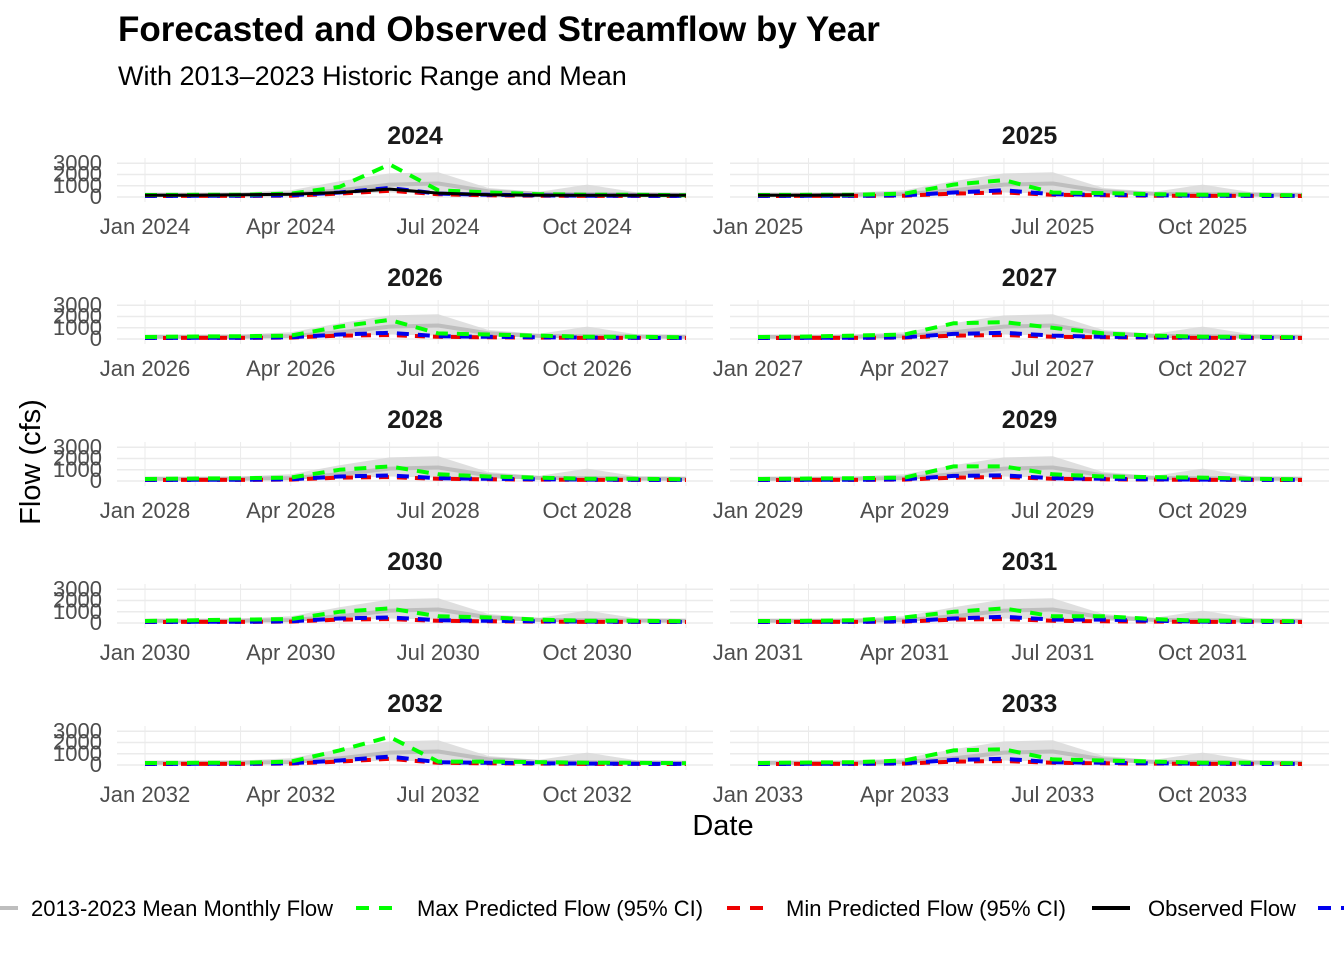 Image resolution: width=1344 pixels, height=960 pixels. I want to click on panel-2031: 2031 Jan 2031 Apr 2031 Jul 2031 Oct 2031, so click(1021, 606).